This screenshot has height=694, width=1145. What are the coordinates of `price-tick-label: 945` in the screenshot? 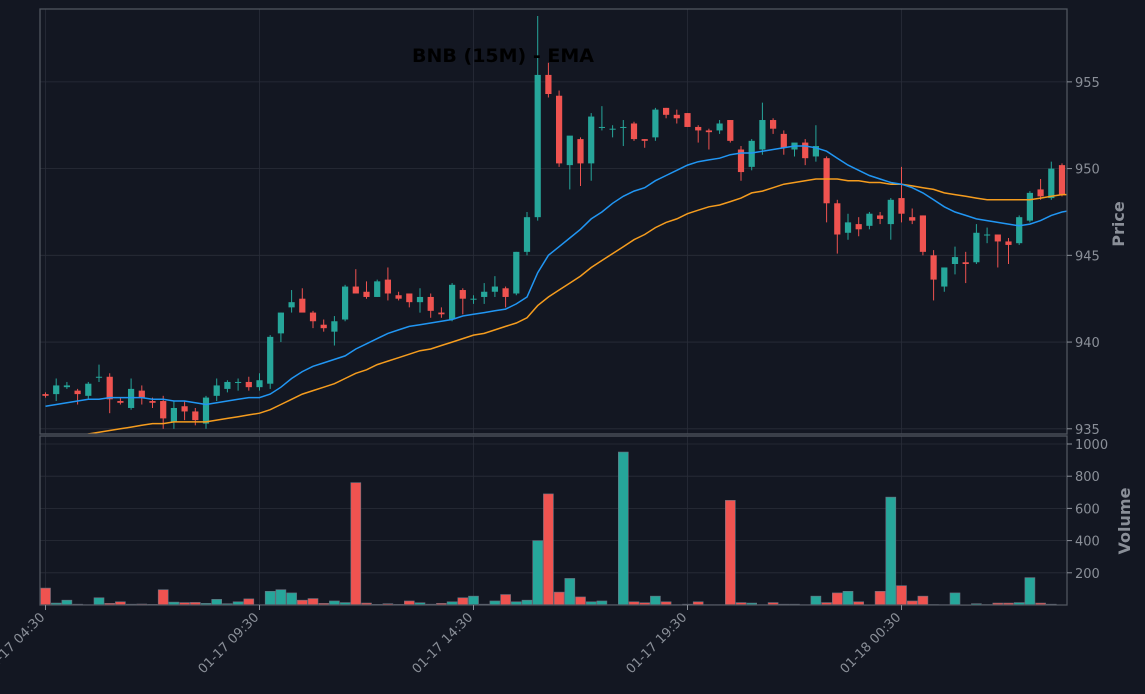 It's located at (1087, 256).